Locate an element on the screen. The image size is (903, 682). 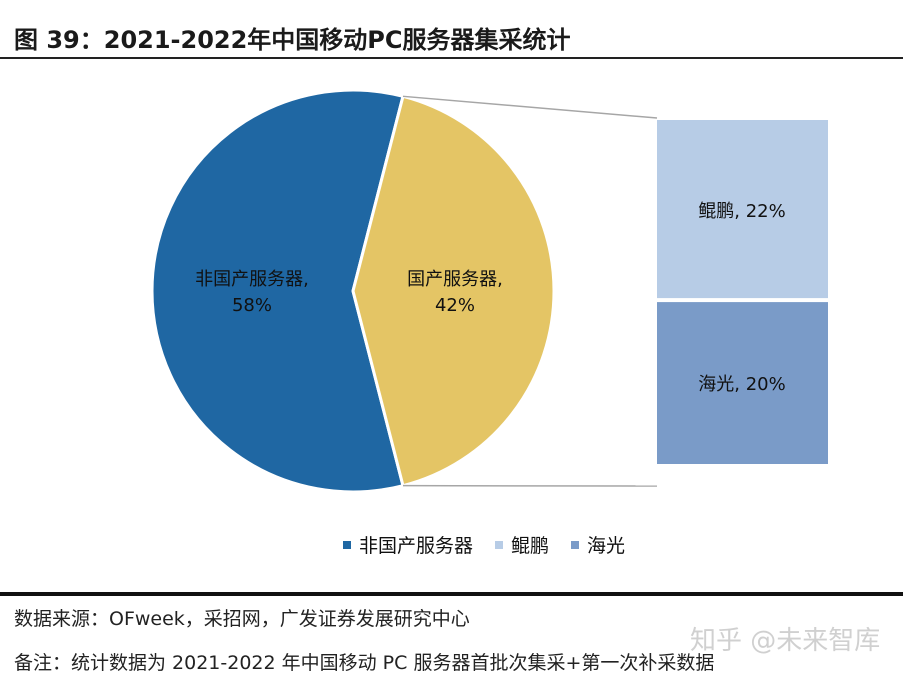
bar-label-0: 鲲鹏, 22% is located at coordinates (741, 211).